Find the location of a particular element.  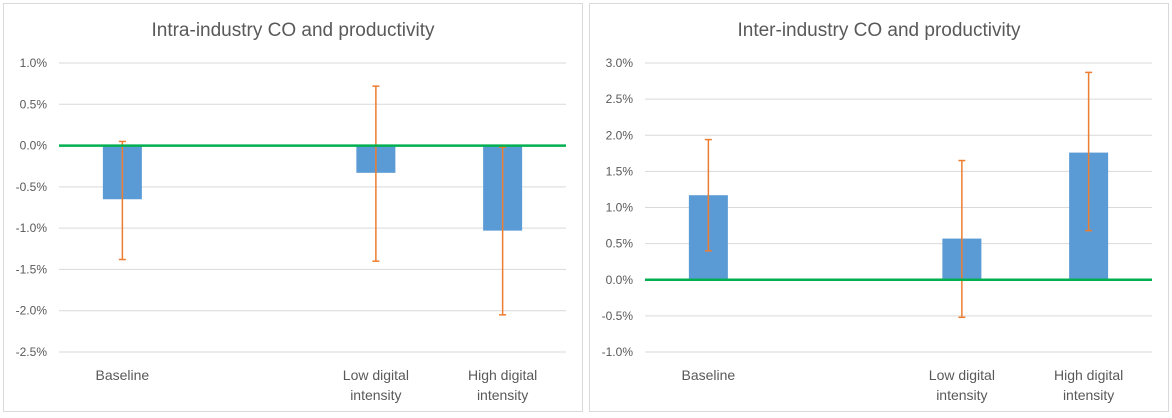

y-tick-label: 3.0% is located at coordinates (620, 63).